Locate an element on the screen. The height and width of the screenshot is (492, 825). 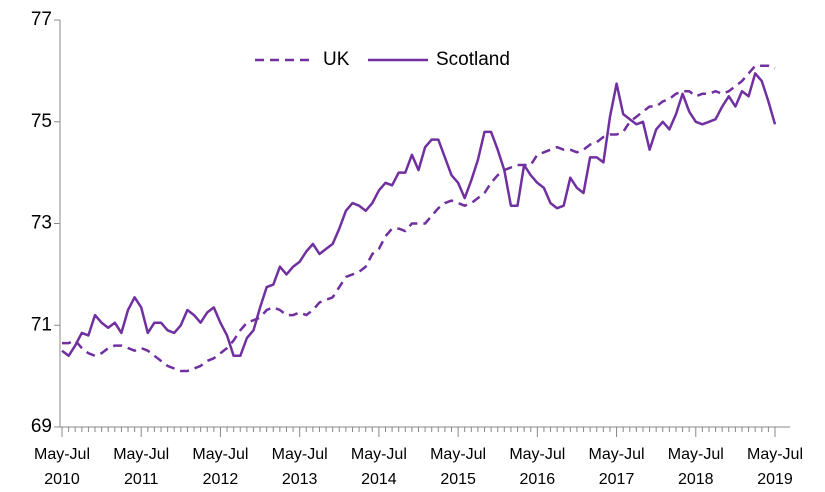
x-tick-label: May-Jul 2019 is located at coordinates (775, 467).